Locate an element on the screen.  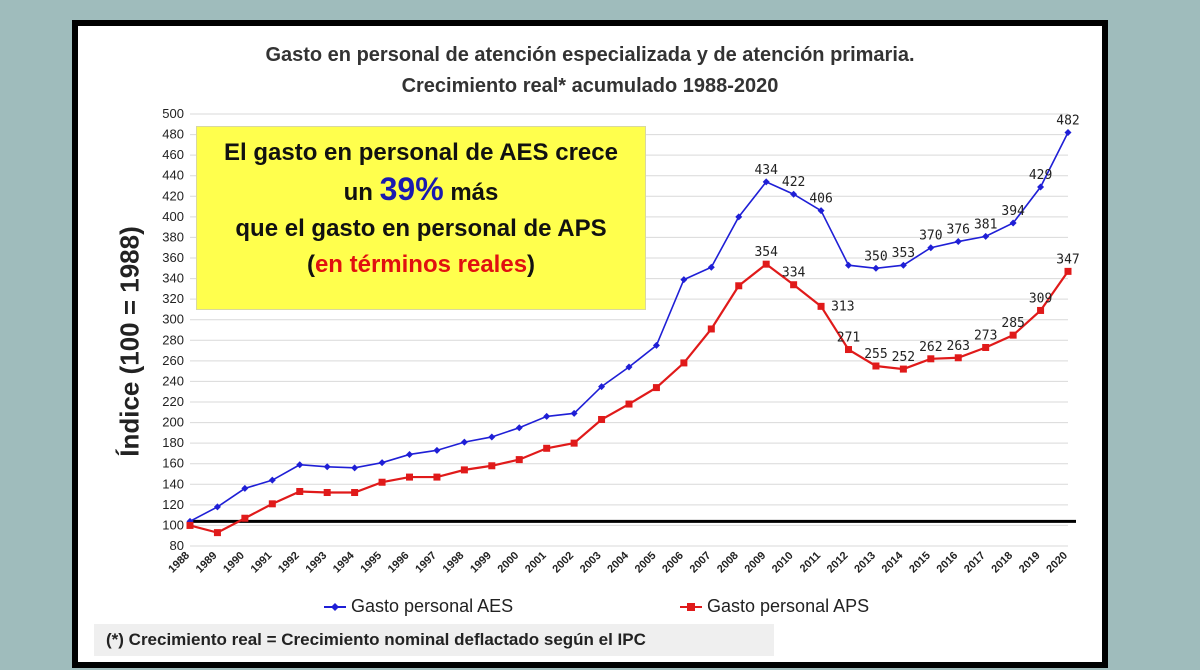
callout-line4: (en términos reales) is located at coordinates (421, 265).